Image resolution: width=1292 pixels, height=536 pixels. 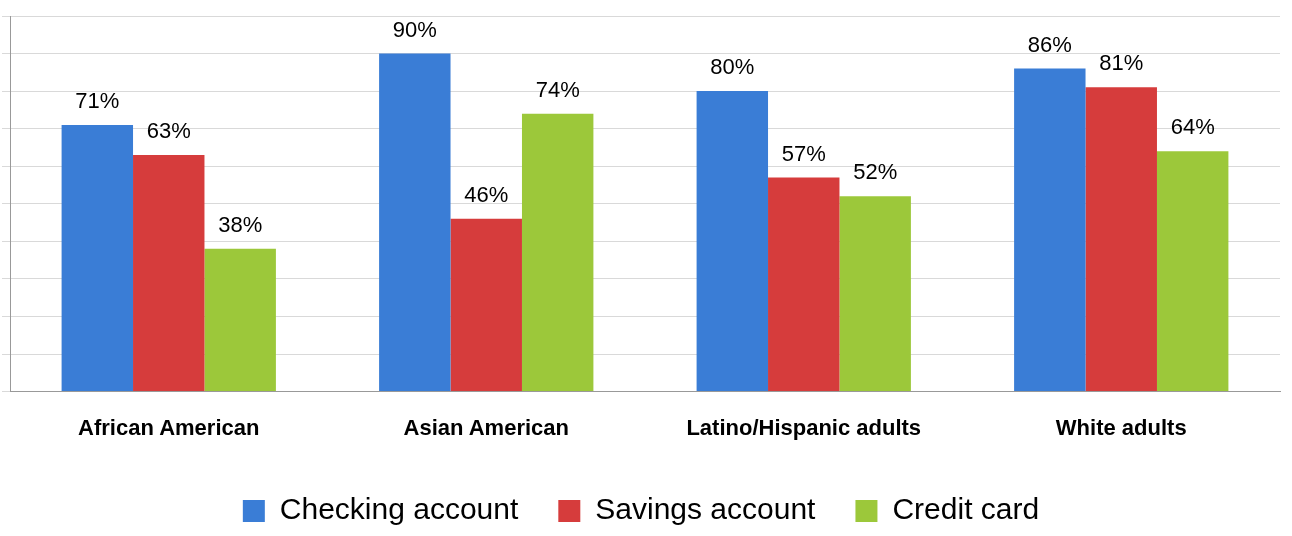 What do you see at coordinates (486, 427) in the screenshot?
I see `x-tick-label: Asian American` at bounding box center [486, 427].